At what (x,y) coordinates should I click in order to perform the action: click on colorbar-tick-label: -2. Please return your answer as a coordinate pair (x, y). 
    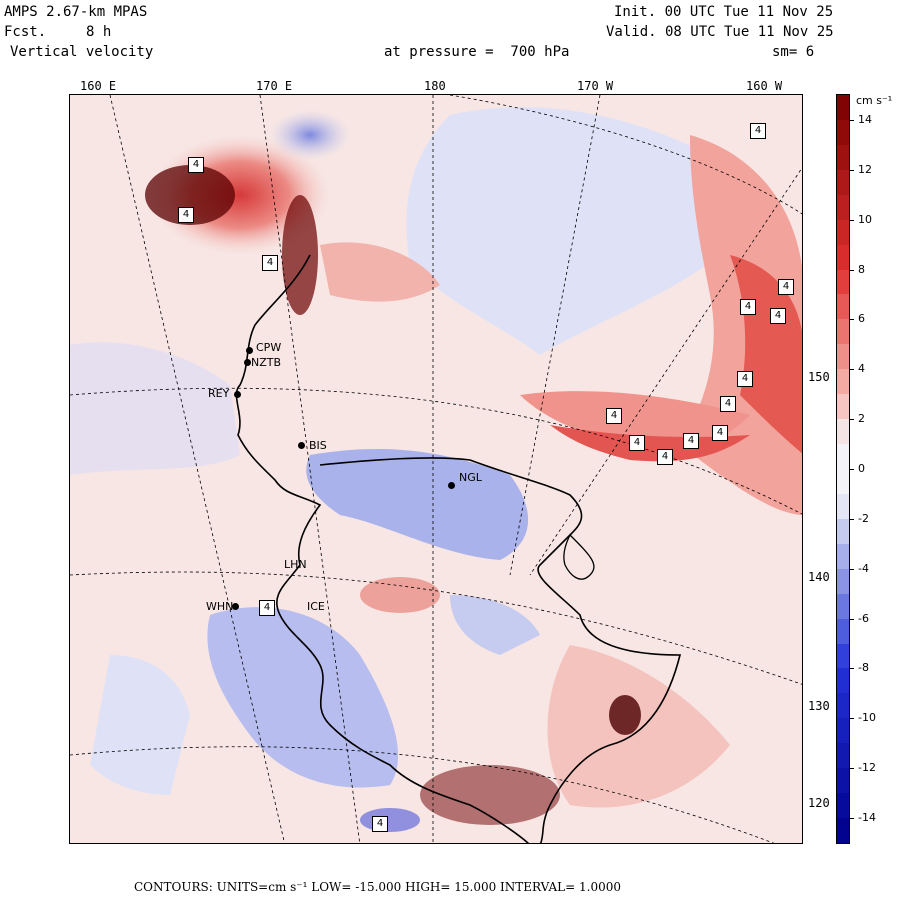
    Looking at the image, I should click on (863, 518).